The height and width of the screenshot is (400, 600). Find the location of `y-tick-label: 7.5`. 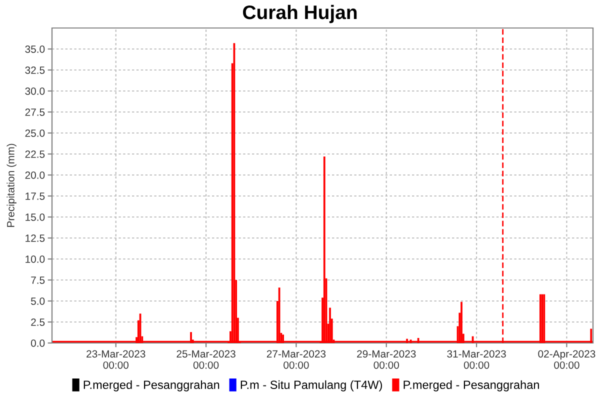

y-tick-label: 7.5 is located at coordinates (38, 280).